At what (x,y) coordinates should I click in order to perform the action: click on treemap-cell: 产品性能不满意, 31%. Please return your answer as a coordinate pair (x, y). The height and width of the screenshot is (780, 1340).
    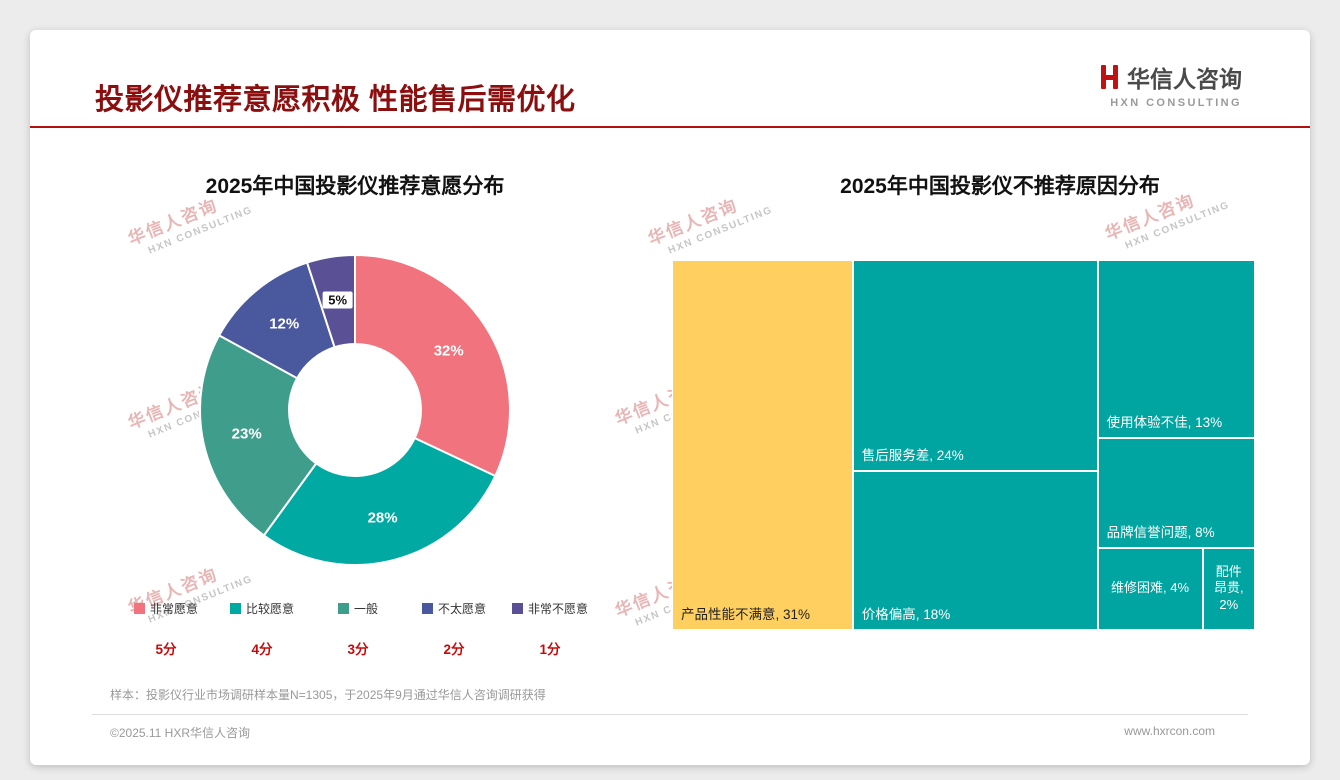
    Looking at the image, I should click on (762, 445).